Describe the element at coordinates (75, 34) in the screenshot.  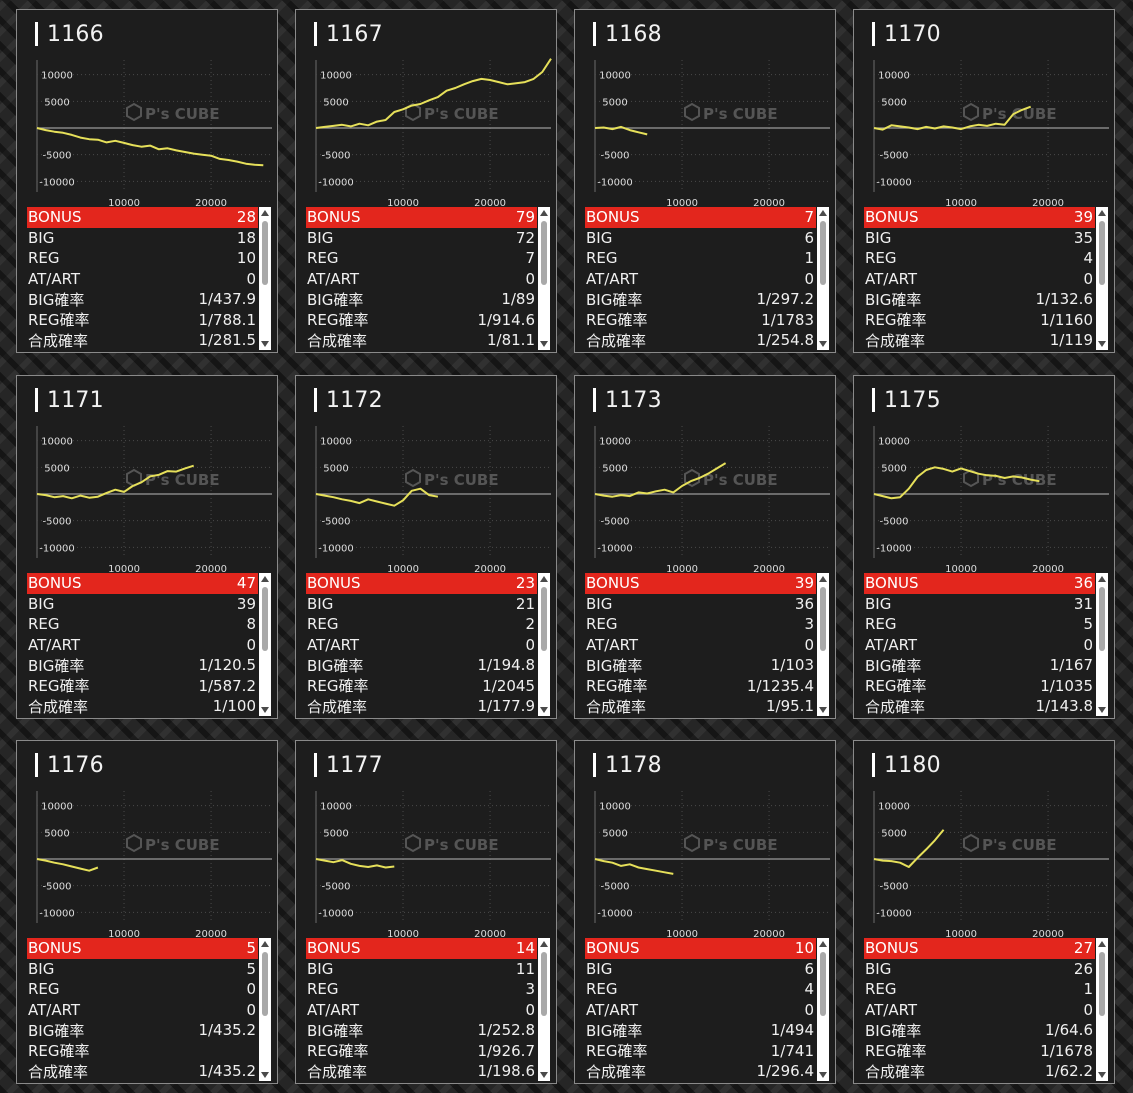
I see `machine-number: 1166` at that location.